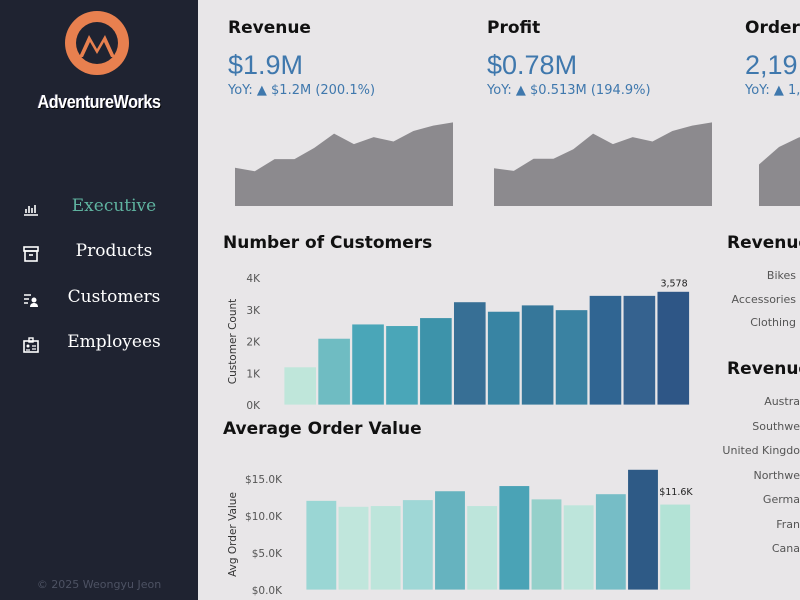 This screenshot has height=600, width=800. I want to click on y-tick-label: 0K, so click(253, 405).